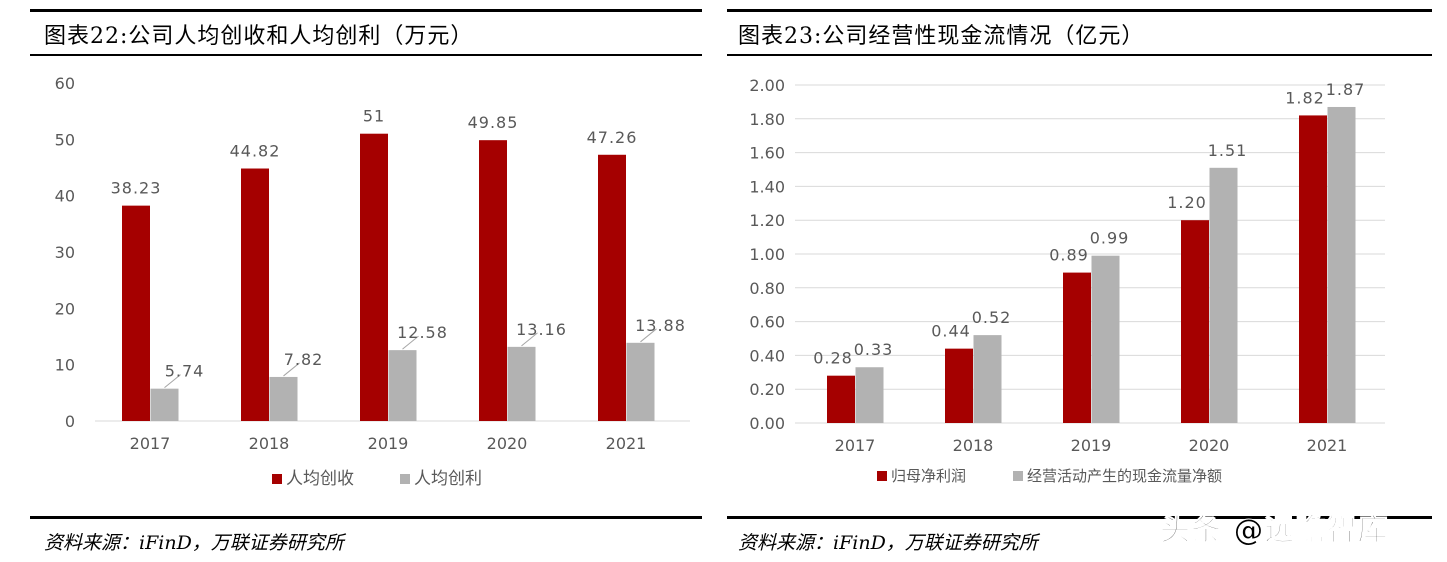  I want to click on data-label: 0.33, so click(874, 349).